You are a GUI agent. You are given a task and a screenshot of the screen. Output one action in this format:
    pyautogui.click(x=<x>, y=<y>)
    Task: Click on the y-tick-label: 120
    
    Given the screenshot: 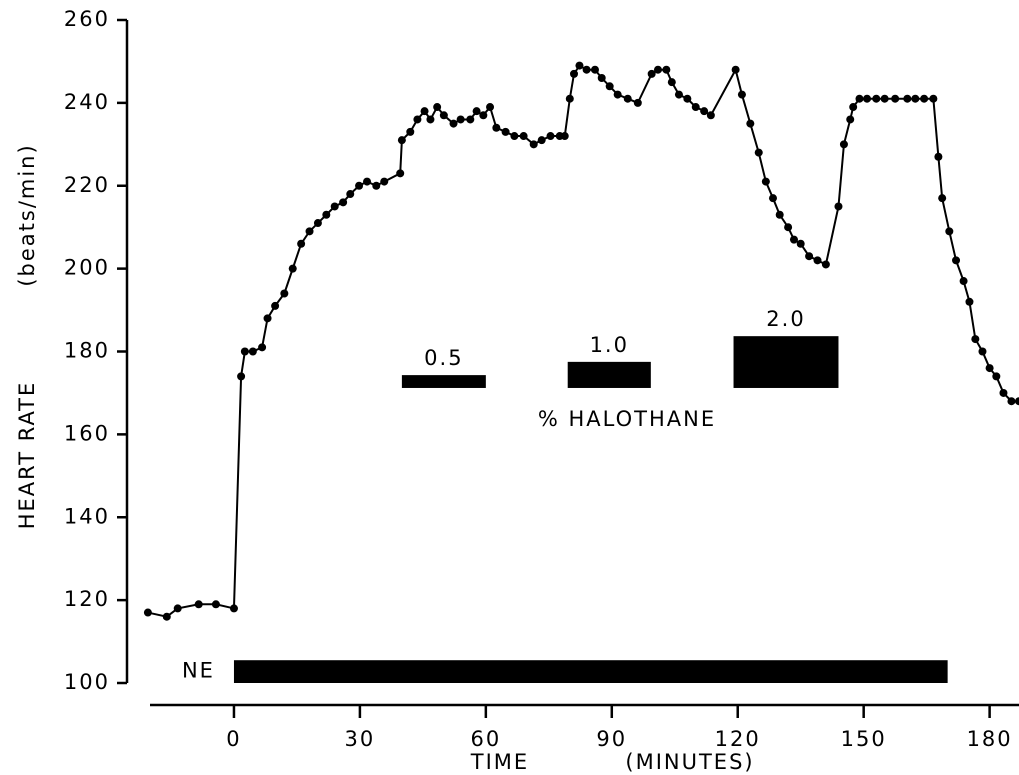 What is the action you would take?
    pyautogui.click(x=87, y=599)
    